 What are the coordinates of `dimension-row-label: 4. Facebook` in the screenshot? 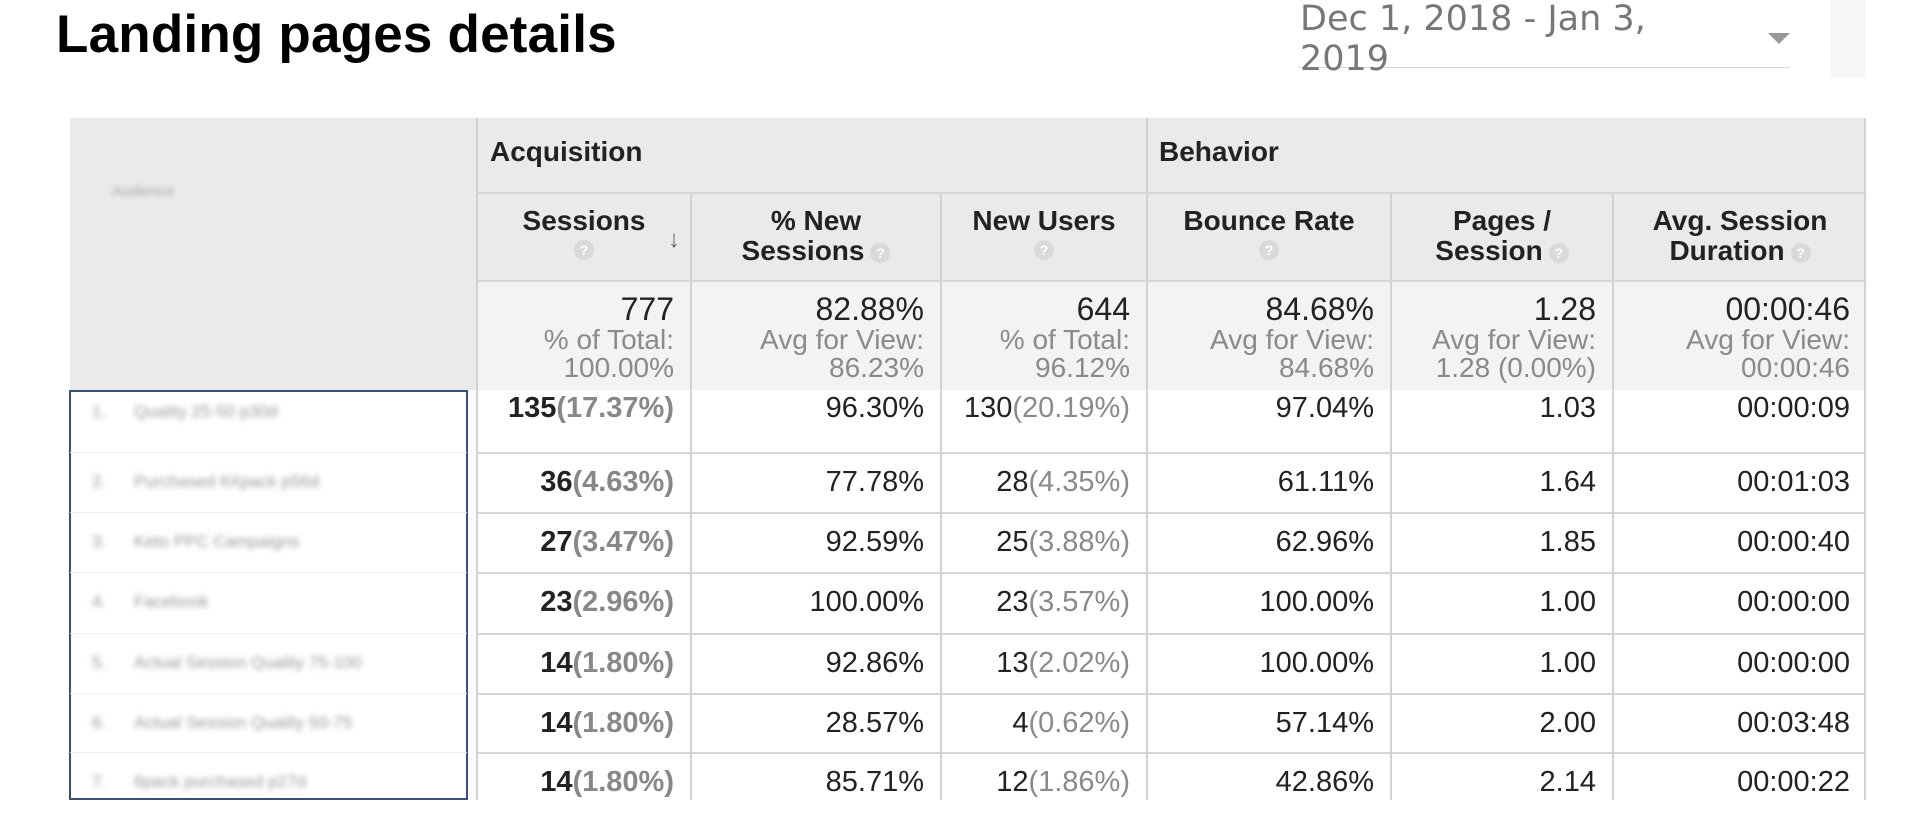 It's located at (150, 602).